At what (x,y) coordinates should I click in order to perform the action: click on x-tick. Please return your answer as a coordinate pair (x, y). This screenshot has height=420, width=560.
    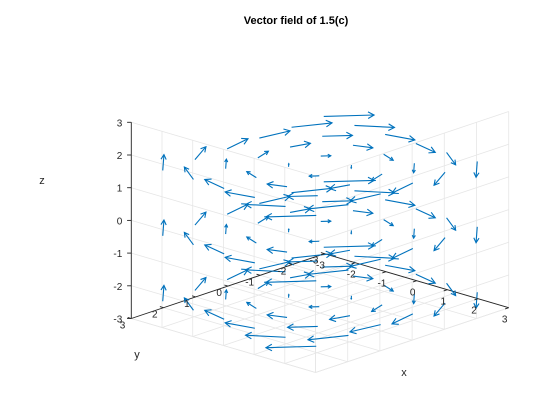
    Looking at the image, I should click on (384, 272).